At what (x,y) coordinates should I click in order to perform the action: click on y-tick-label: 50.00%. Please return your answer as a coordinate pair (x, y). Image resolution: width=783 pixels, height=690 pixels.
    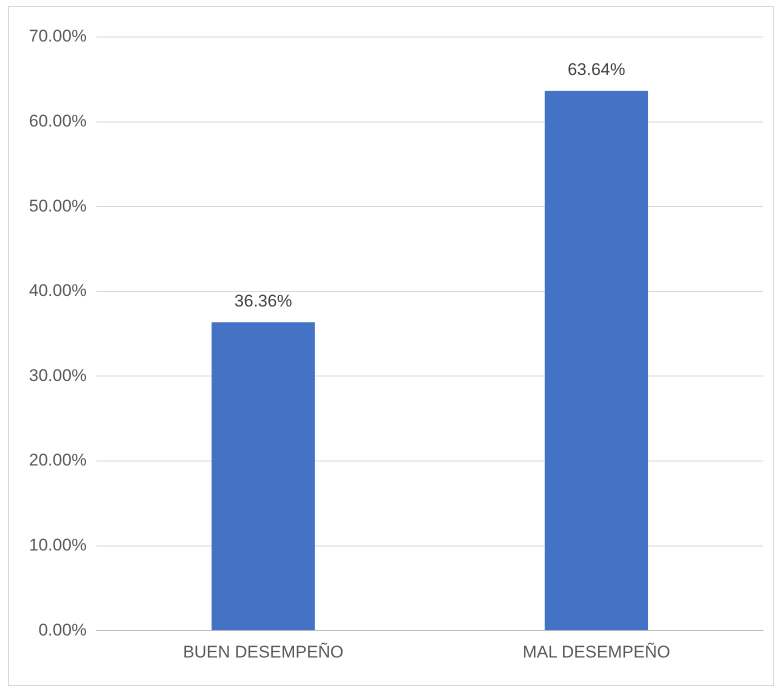
    Looking at the image, I should click on (57, 206).